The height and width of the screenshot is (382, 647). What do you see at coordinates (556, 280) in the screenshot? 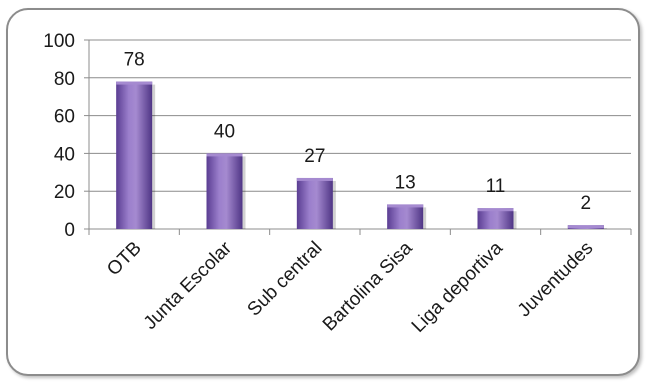
I see `category-label: Juventudes` at bounding box center [556, 280].